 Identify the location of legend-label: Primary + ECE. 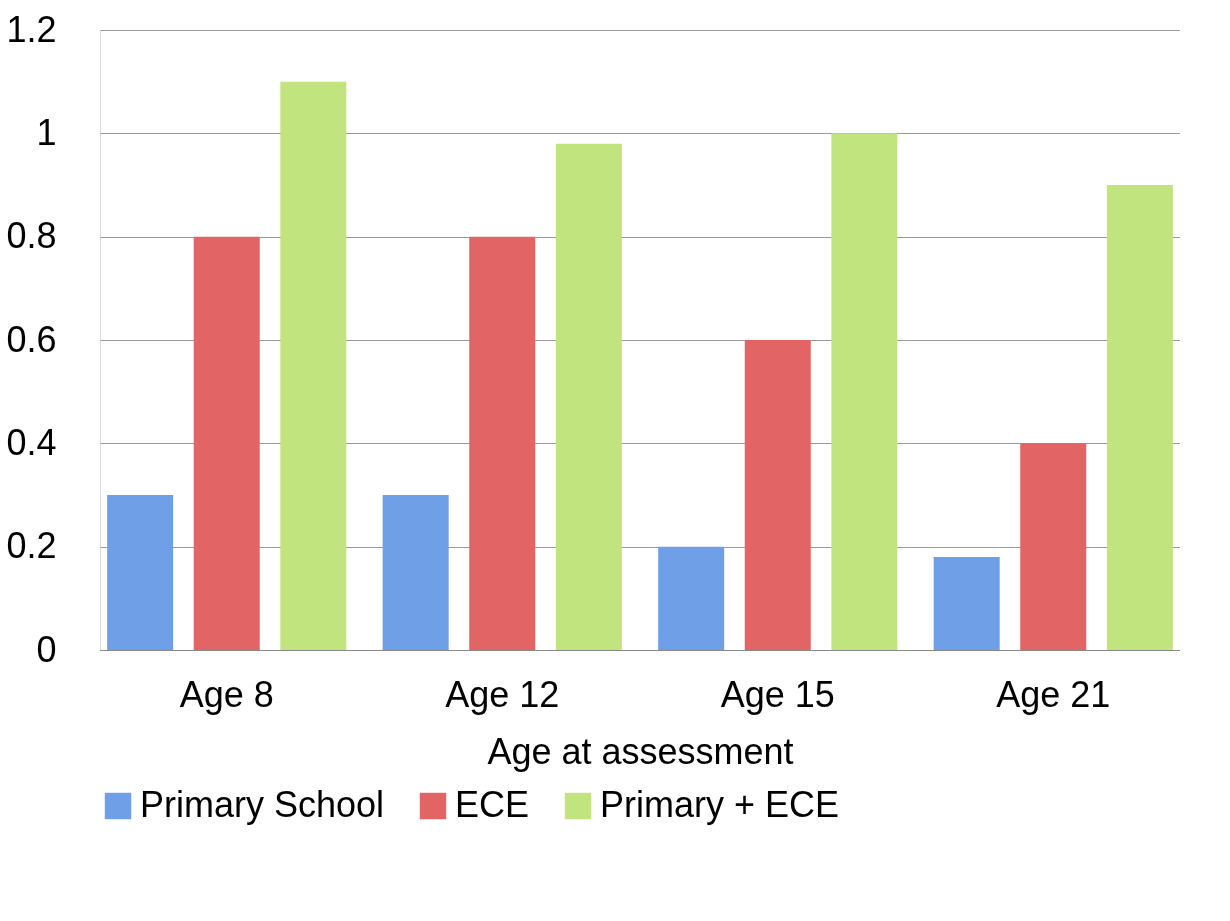
(720, 804).